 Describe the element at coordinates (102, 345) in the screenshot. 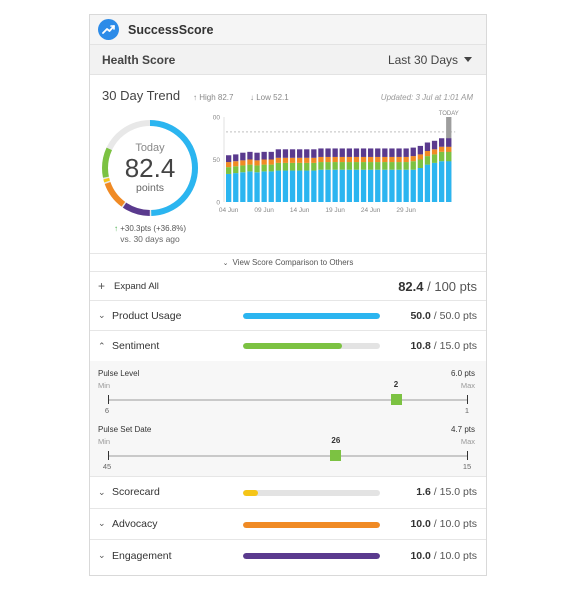

I see `chevron-up-icon: ⌃` at that location.